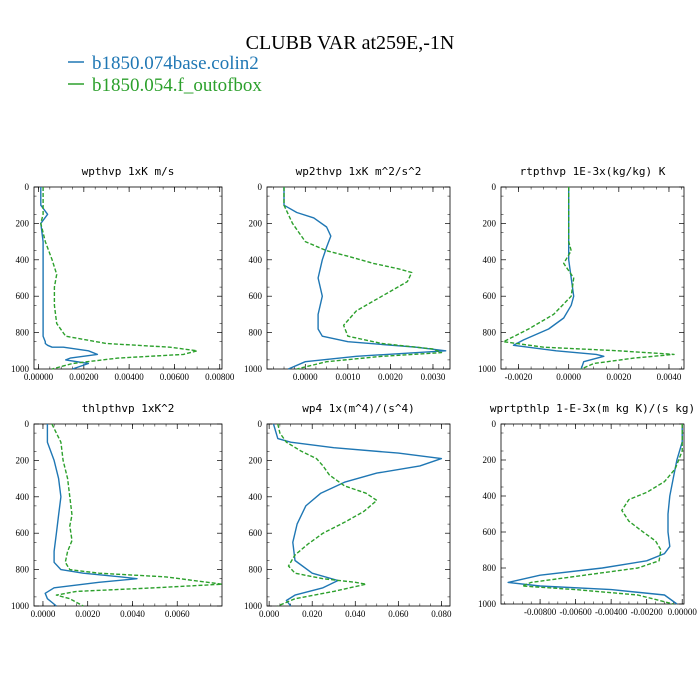  I want to click on x-tick-label: -0.00200, so click(647, 612).